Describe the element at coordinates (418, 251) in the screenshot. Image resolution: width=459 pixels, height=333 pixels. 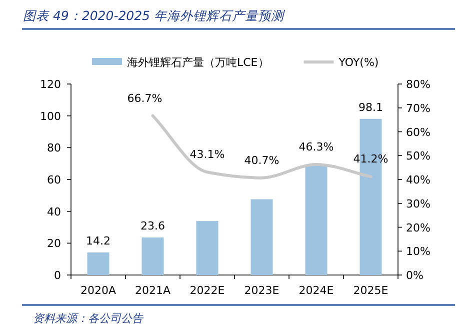
I see `y2-tick-label: 10%` at that location.